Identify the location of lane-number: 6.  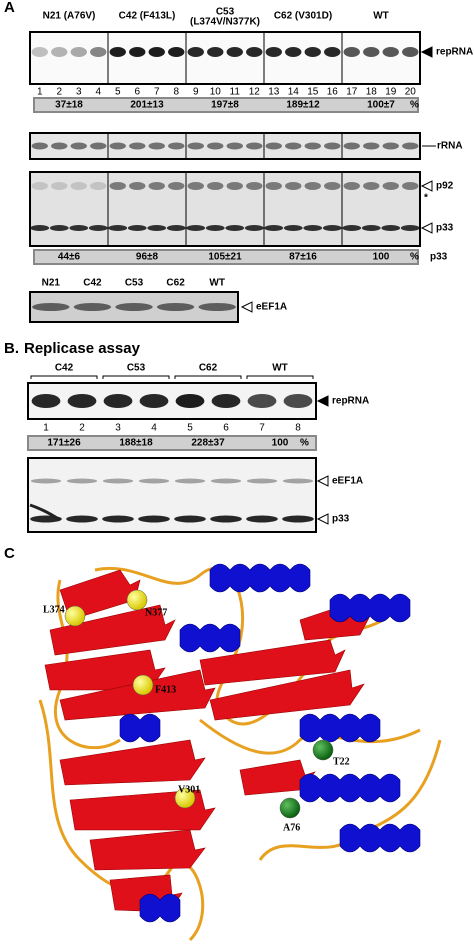
(137, 92).